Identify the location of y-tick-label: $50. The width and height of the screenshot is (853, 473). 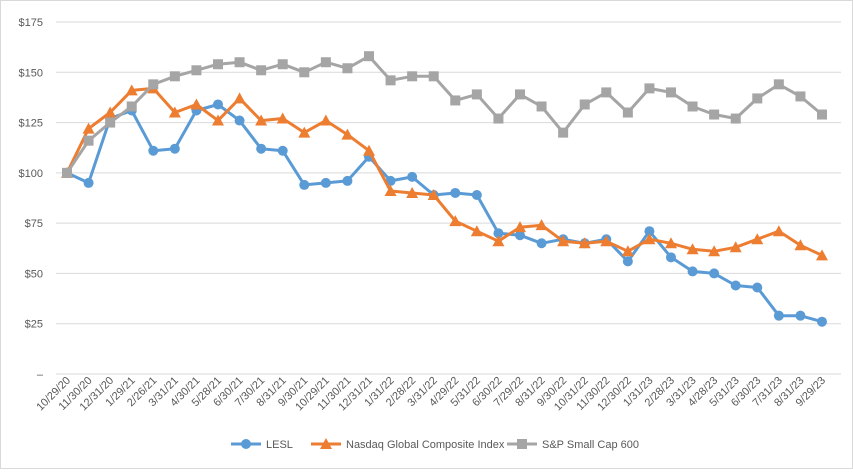
(34, 274).